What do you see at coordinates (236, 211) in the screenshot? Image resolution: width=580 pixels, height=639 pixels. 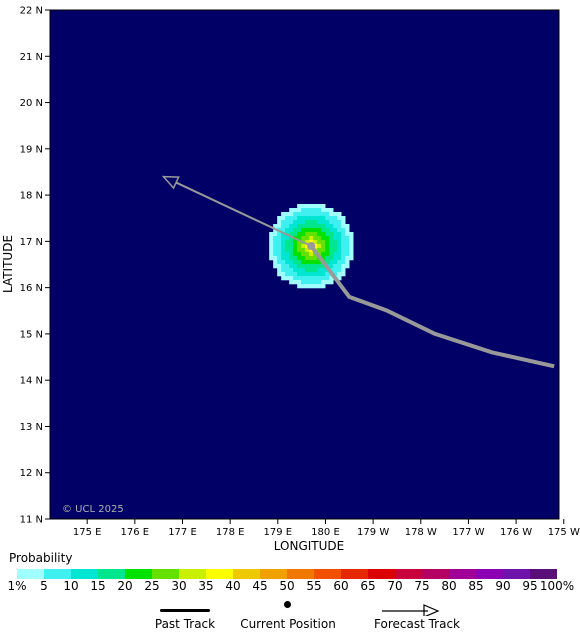 I see `forecast-track-line` at bounding box center [236, 211].